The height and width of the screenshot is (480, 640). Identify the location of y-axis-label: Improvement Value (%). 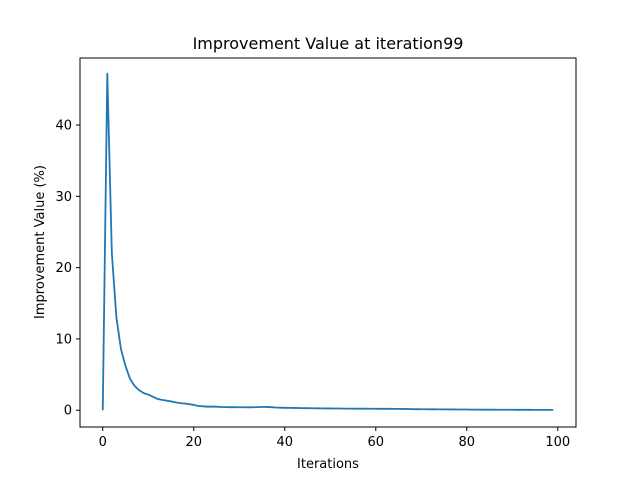
(40, 242).